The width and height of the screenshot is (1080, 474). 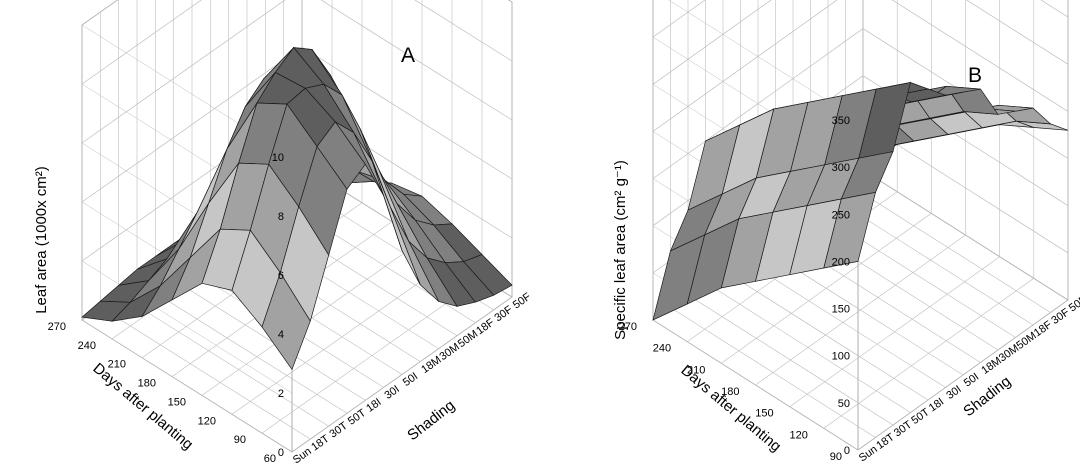 I want to click on chart-title: A, so click(x=408, y=55).